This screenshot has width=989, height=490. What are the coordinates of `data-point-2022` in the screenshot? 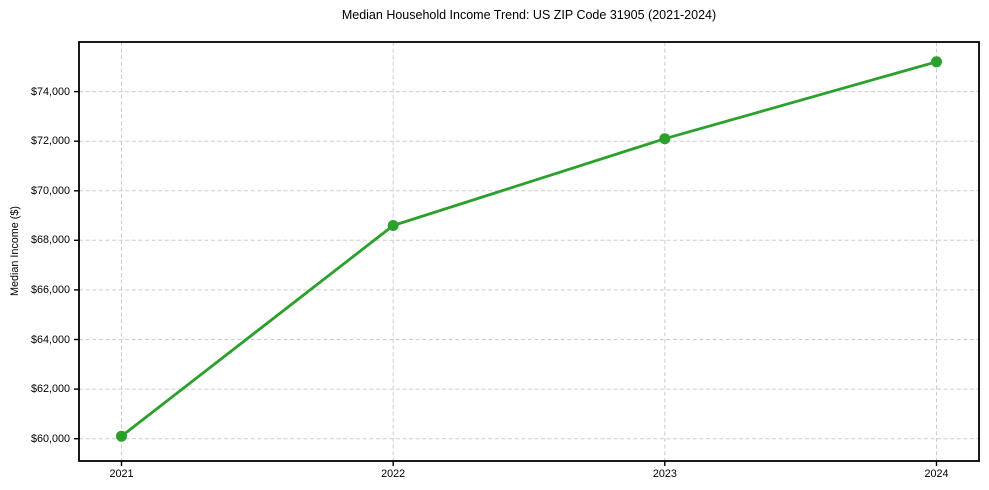 It's located at (393, 225).